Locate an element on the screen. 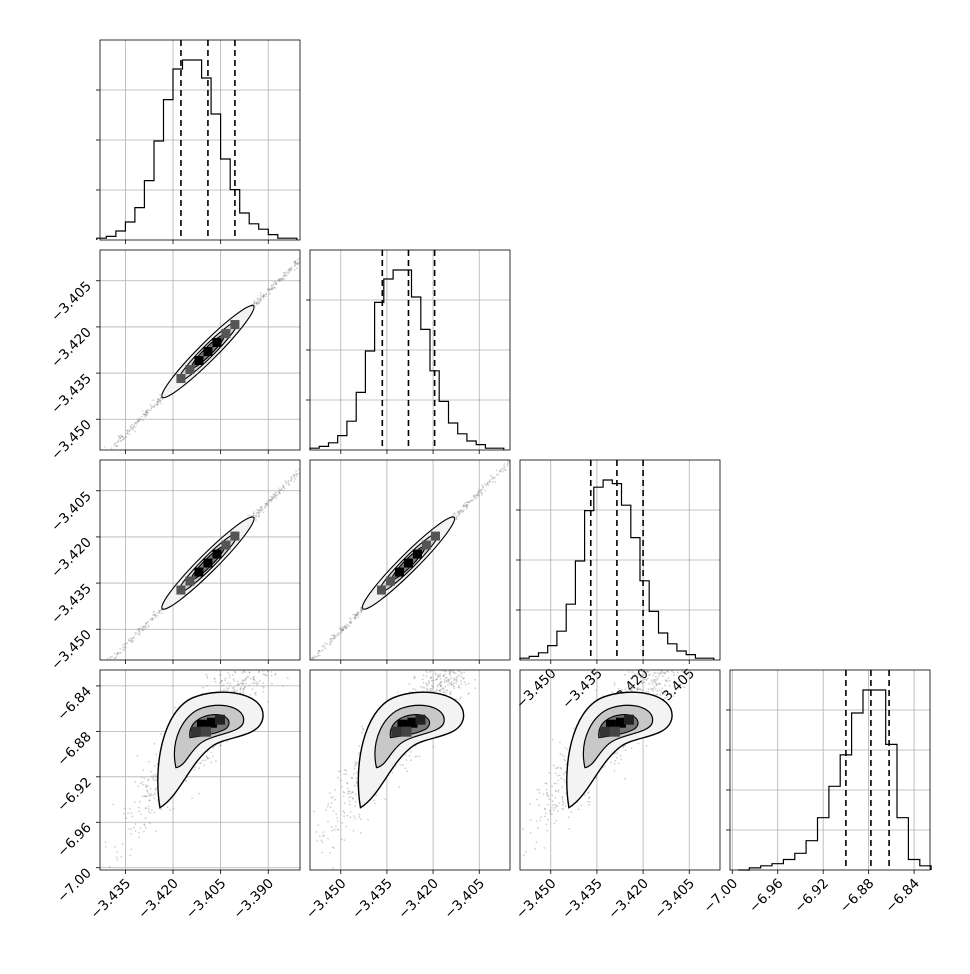 Image resolution: width=970 pixels, height=974 pixels. density-layer is located at coordinates (198, 757).